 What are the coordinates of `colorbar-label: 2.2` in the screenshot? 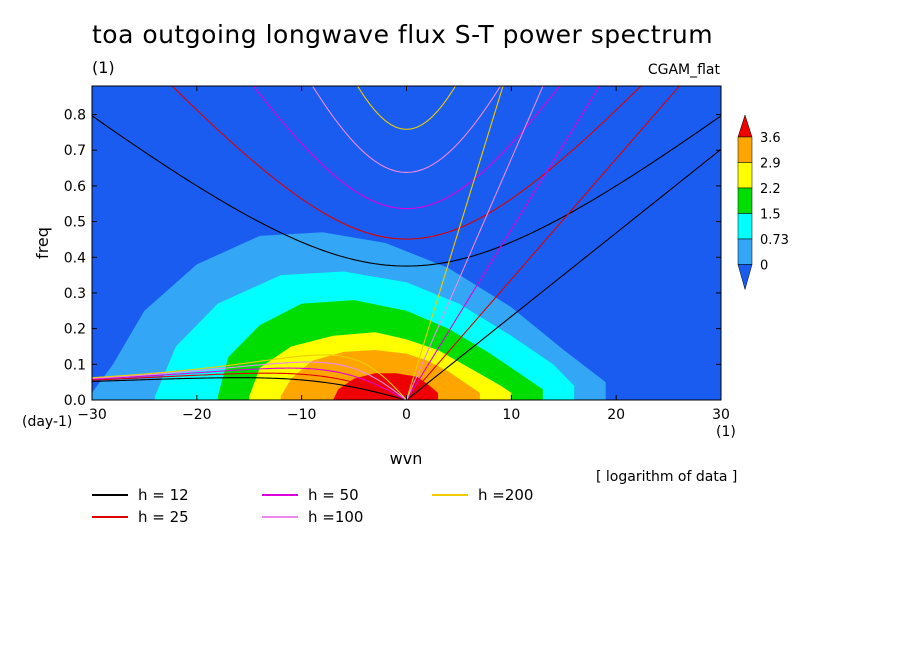 It's located at (770, 189).